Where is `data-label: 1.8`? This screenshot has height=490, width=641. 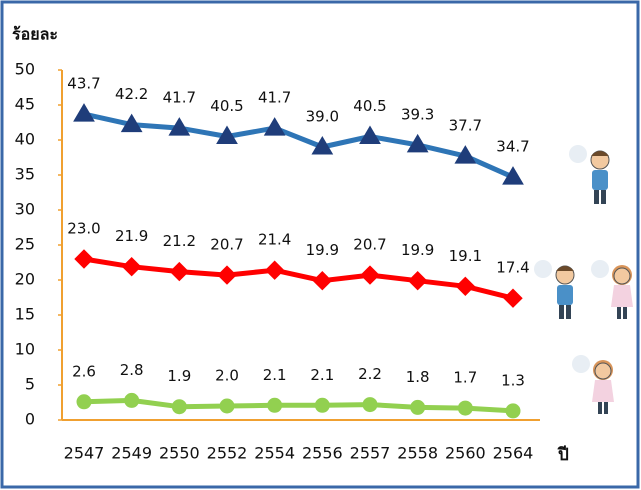 data-label: 1.8 is located at coordinates (418, 377).